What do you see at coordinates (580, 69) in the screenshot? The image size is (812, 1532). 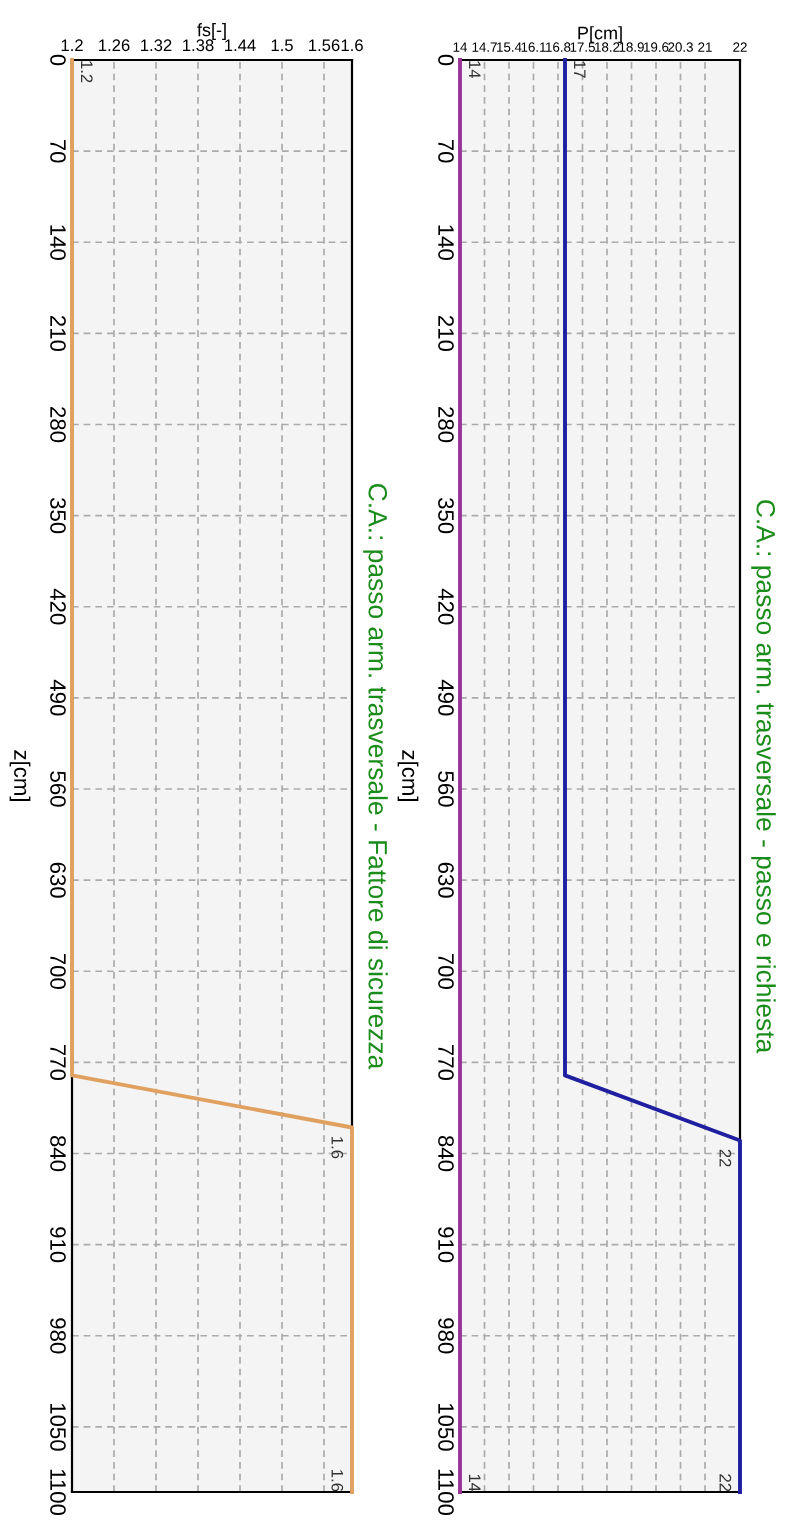 I see `data-label: 17` at bounding box center [580, 69].